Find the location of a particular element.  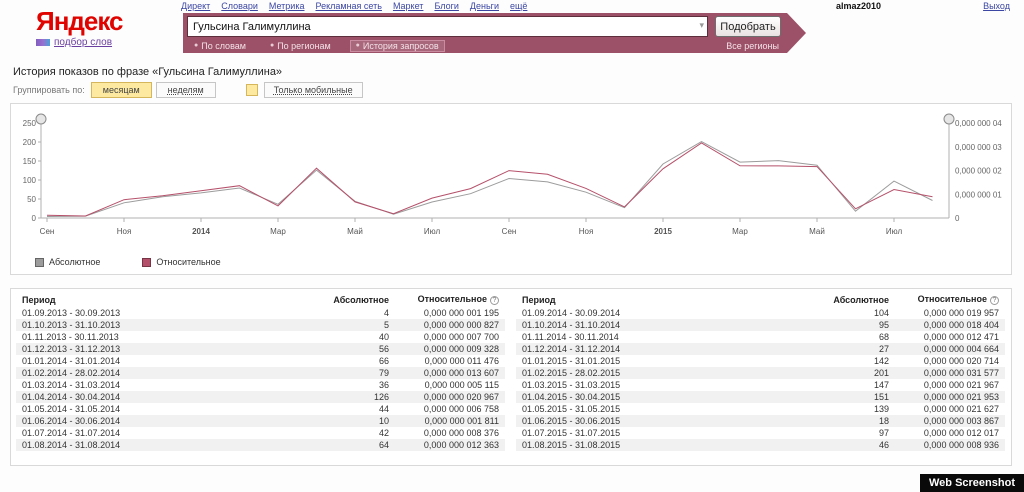

abs-cell: 56 is located at coordinates (383, 349).